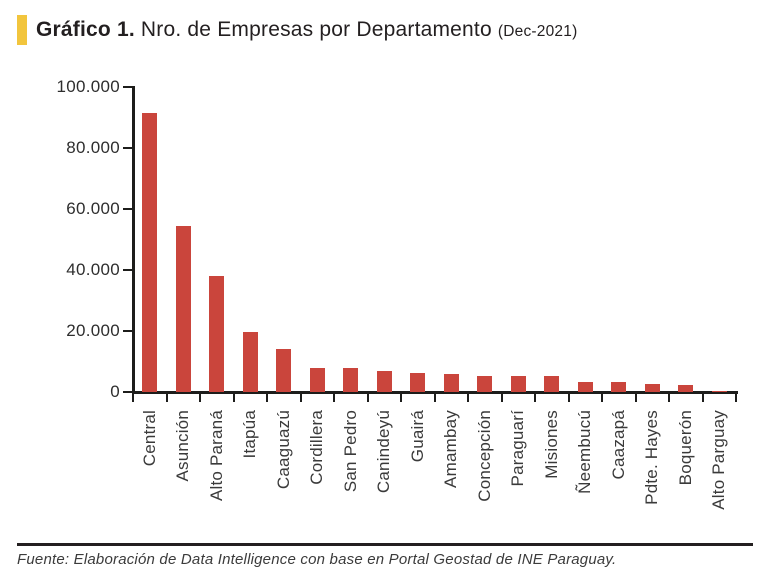 This screenshot has width=770, height=587. I want to click on footer-divider, so click(385, 544).